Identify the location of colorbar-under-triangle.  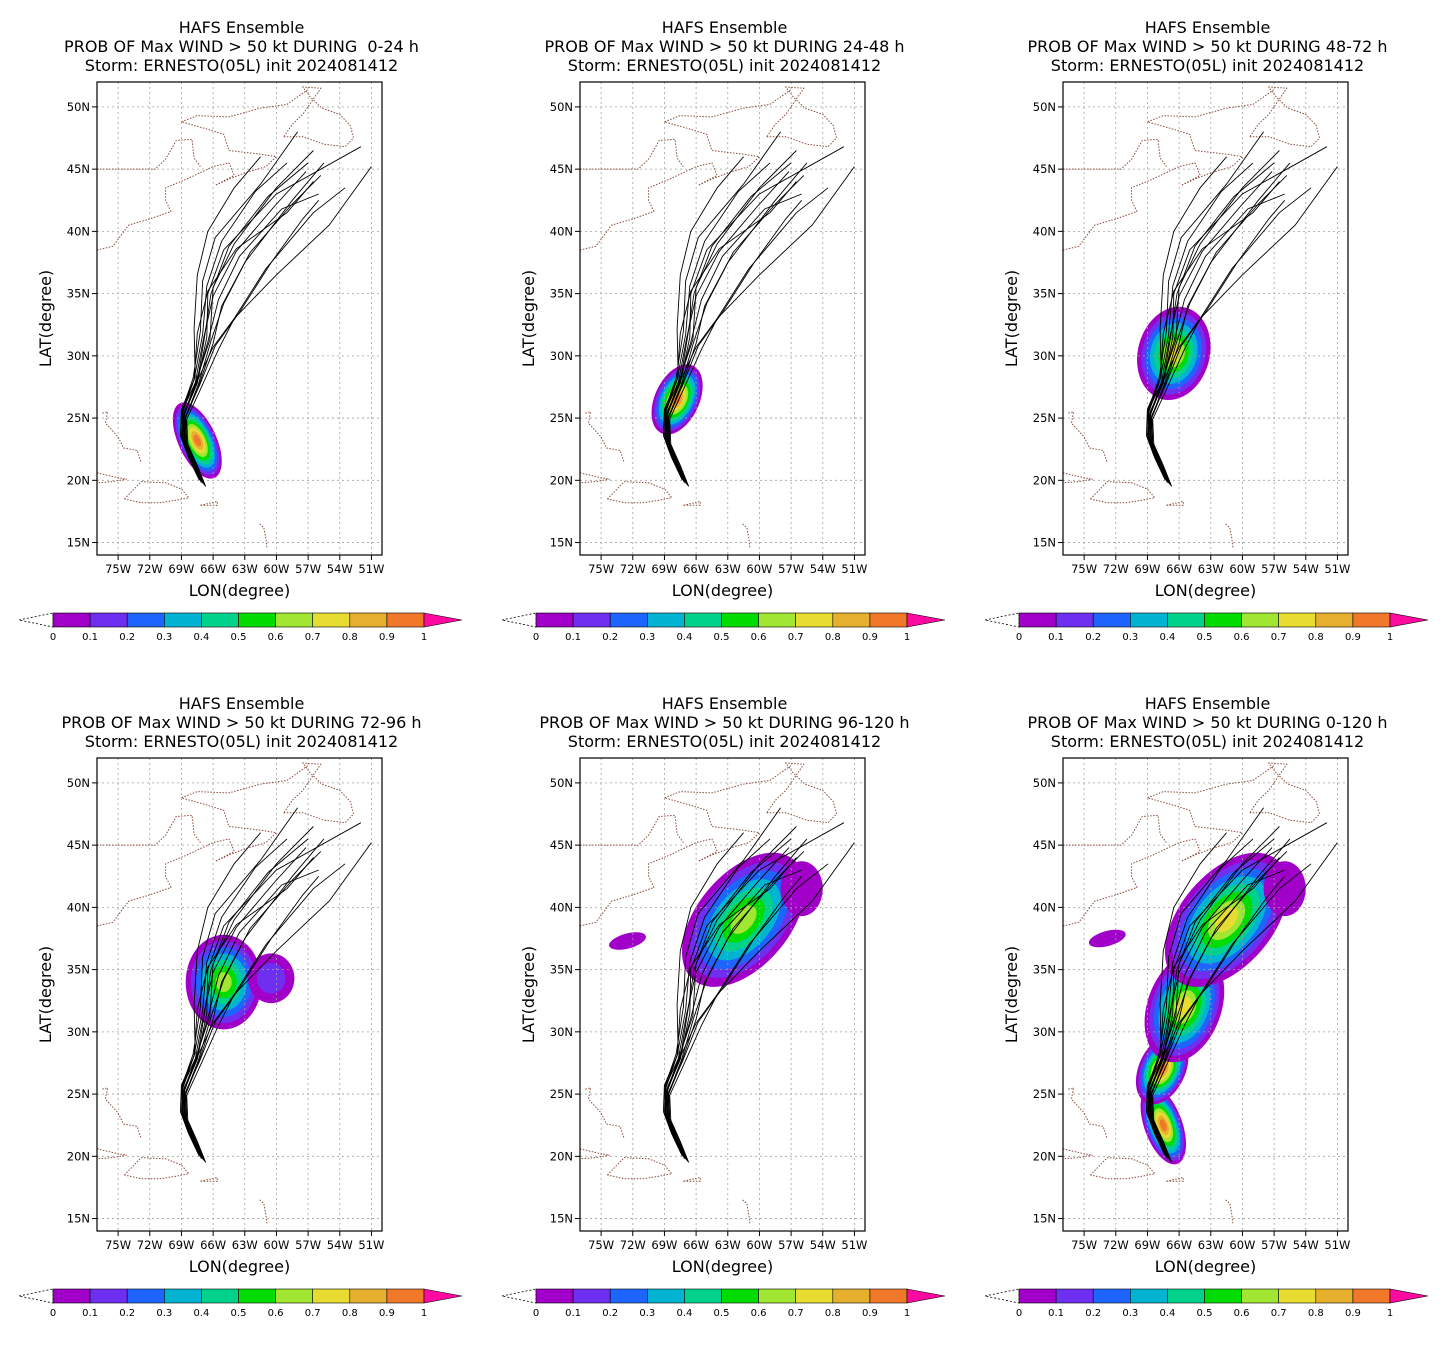
(519, 620).